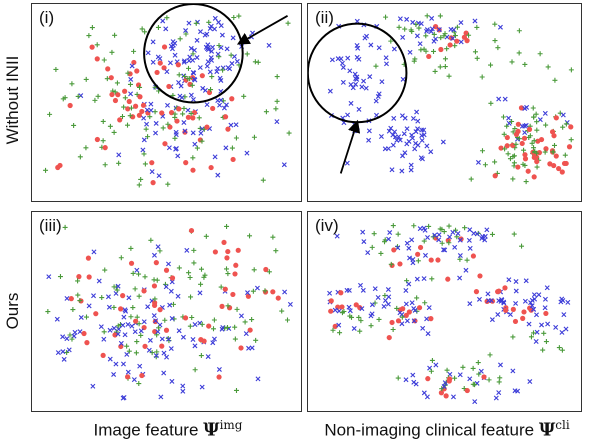 This screenshot has height=444, width=590. I want to click on column-label-clinical-feature: Non-imaging clinical feature Ψcli, so click(446, 429).